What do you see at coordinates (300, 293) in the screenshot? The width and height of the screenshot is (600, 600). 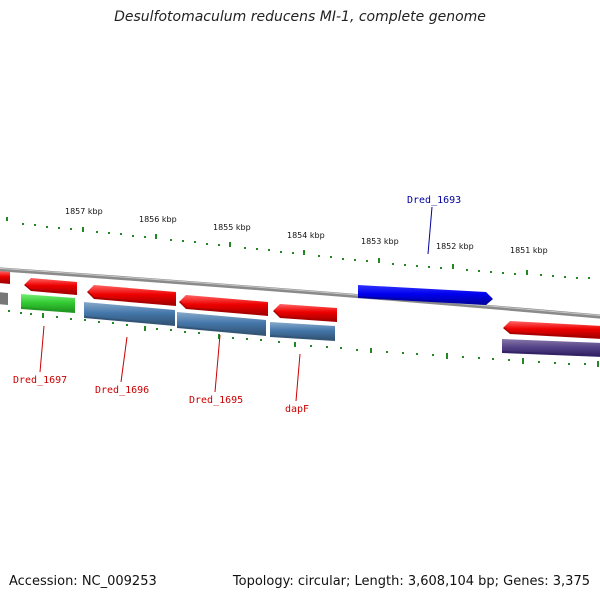 I see `genome-backbone` at bounding box center [300, 293].